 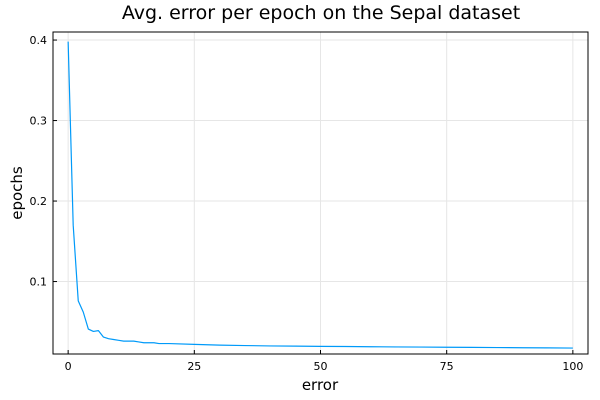 I want to click on x-tick-label: 100, so click(x=572, y=366).